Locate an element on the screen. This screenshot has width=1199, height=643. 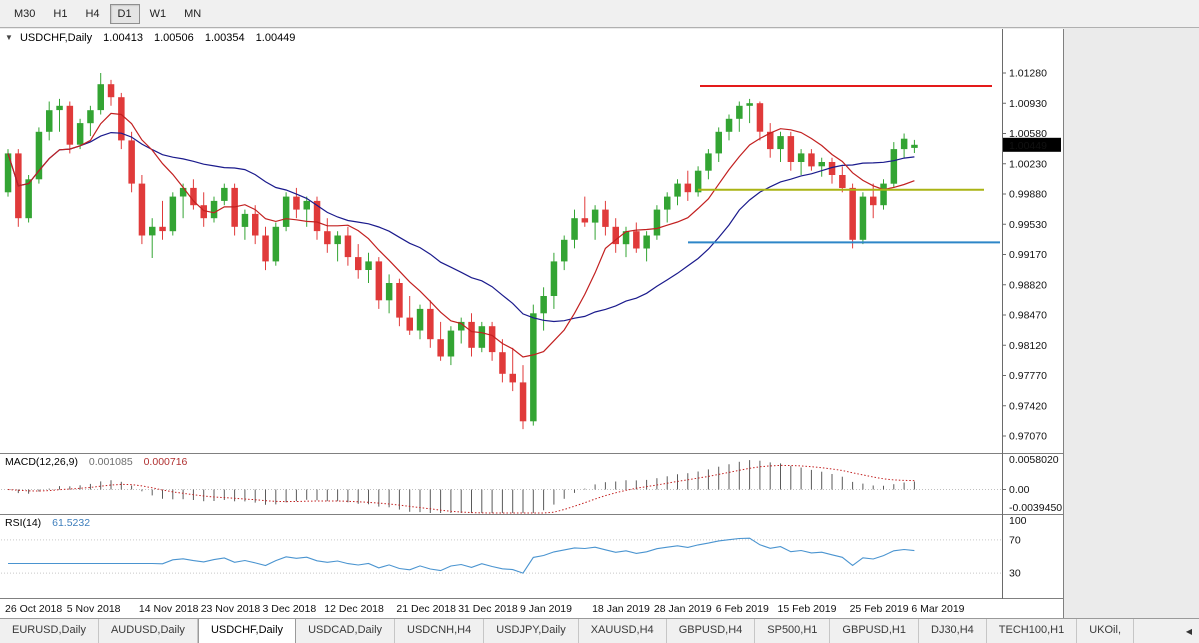
tab-dj30-h4: DJ30,H4 is located at coordinates (953, 631).